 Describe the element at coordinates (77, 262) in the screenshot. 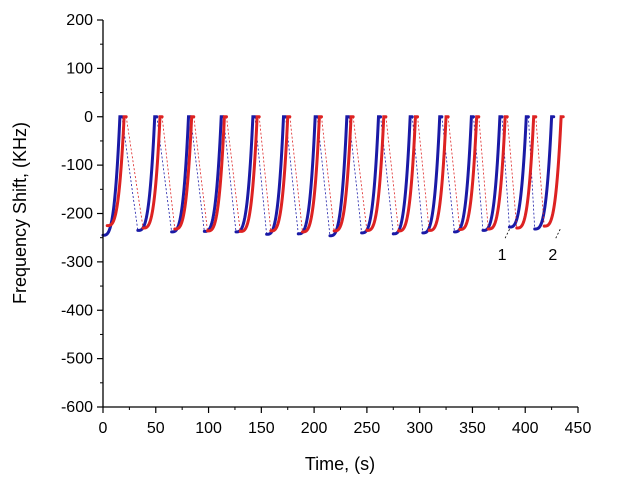

I see `y-tick-label: -300` at that location.